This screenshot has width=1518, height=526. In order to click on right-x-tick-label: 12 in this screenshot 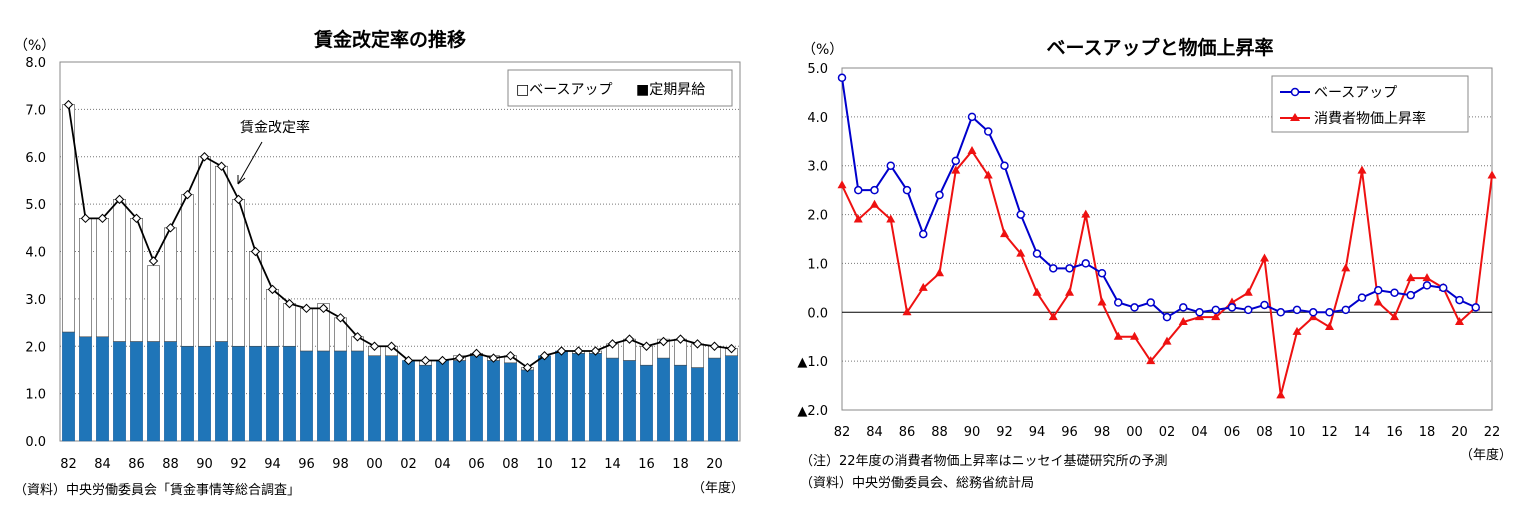, I will do `click(1329, 432)`.